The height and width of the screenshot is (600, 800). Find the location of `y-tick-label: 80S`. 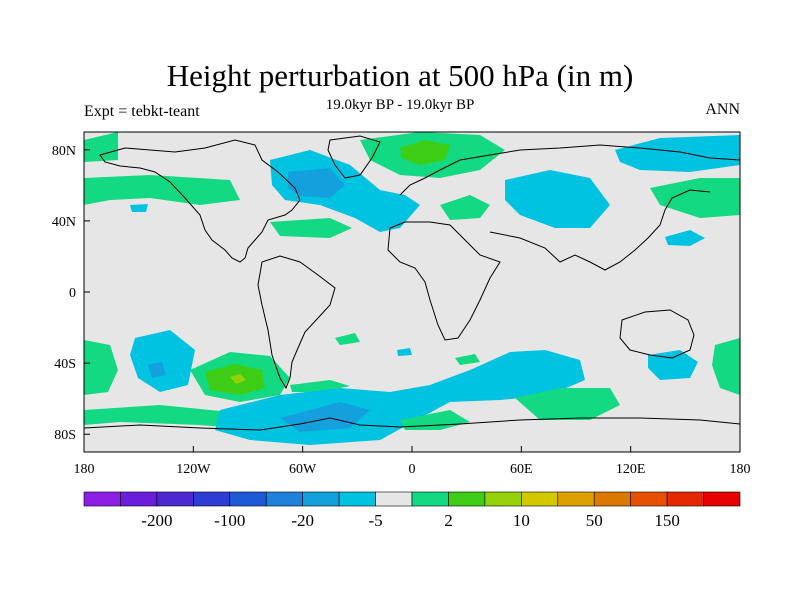

y-tick-label: 80S is located at coordinates (65, 435).